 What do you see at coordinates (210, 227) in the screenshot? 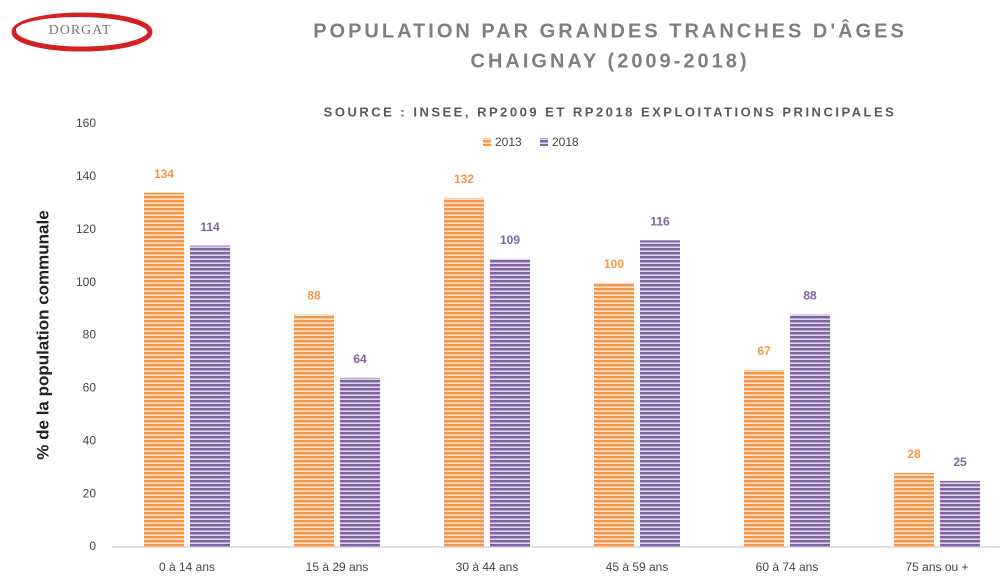
I see `data-label: 114` at bounding box center [210, 227].